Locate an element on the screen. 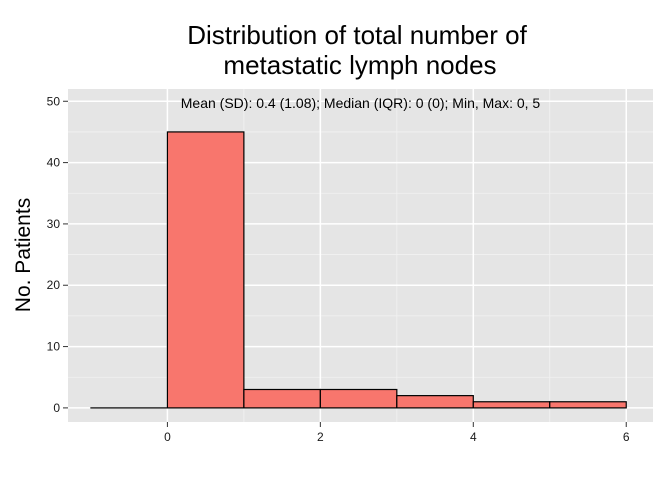 The height and width of the screenshot is (480, 672). y-axis-label: No. Patients is located at coordinates (23, 255).